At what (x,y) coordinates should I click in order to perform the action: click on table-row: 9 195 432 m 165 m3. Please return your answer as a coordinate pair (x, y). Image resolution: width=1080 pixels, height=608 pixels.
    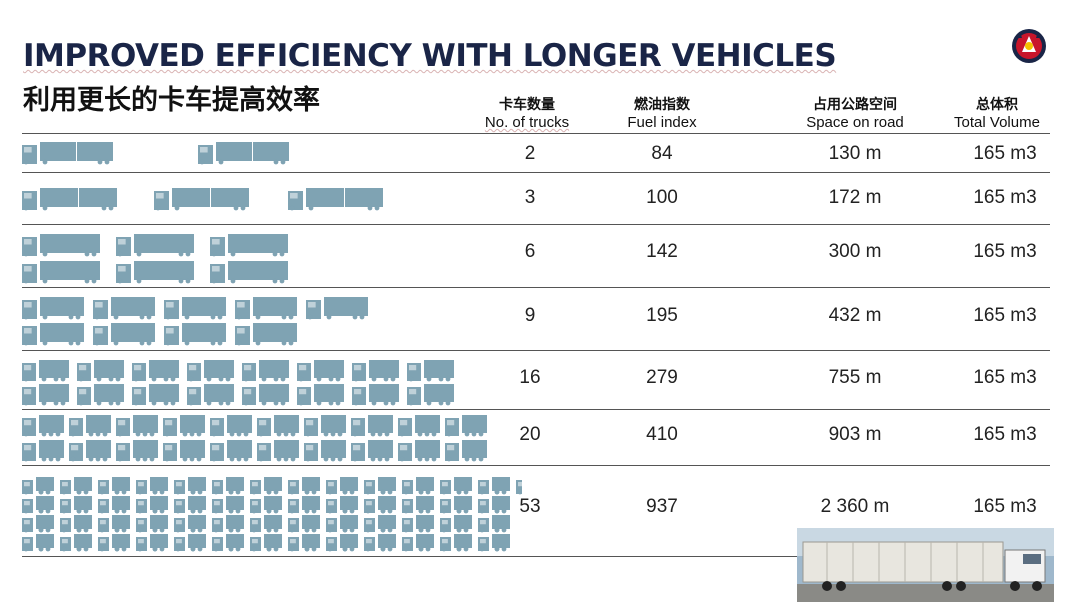
    Looking at the image, I should click on (540, 318).